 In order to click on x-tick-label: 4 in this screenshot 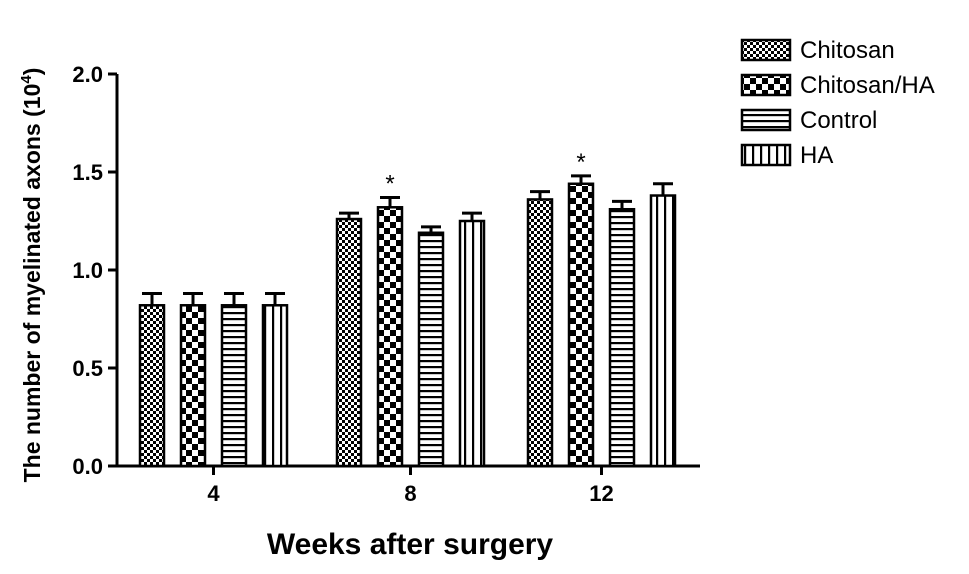, I will do `click(213, 493)`.